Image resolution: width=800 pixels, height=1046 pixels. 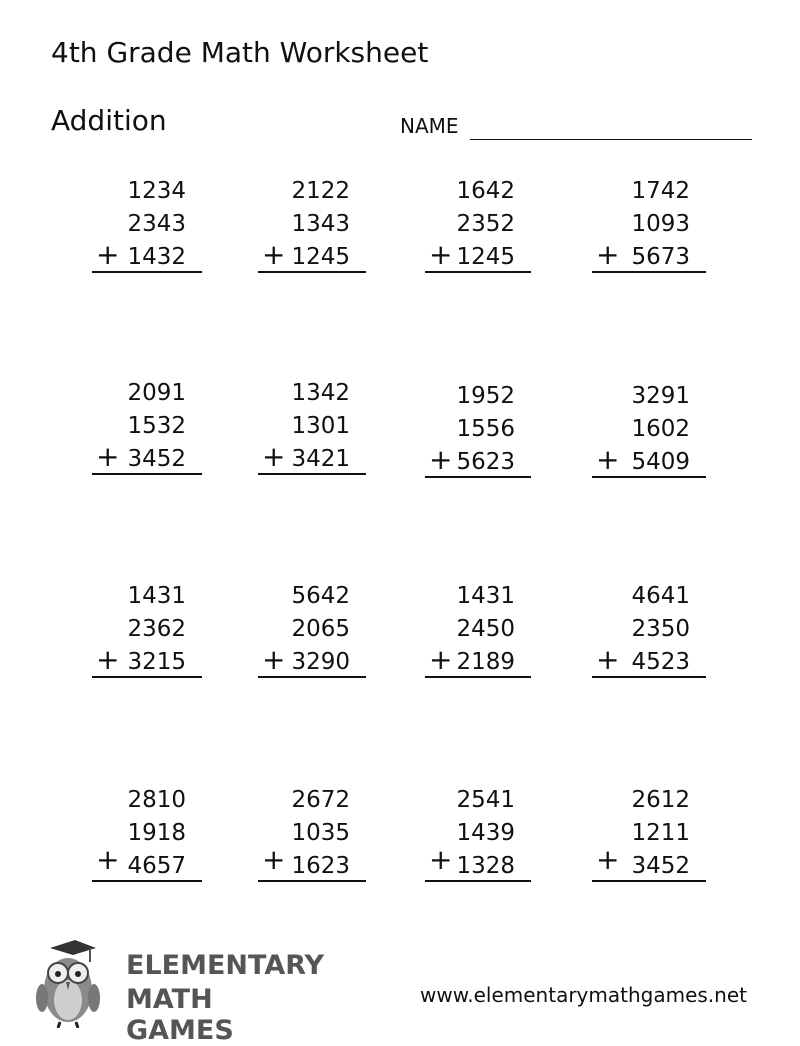 I want to click on addition-problem: 4641 2350 4523 +, so click(x=648, y=638).